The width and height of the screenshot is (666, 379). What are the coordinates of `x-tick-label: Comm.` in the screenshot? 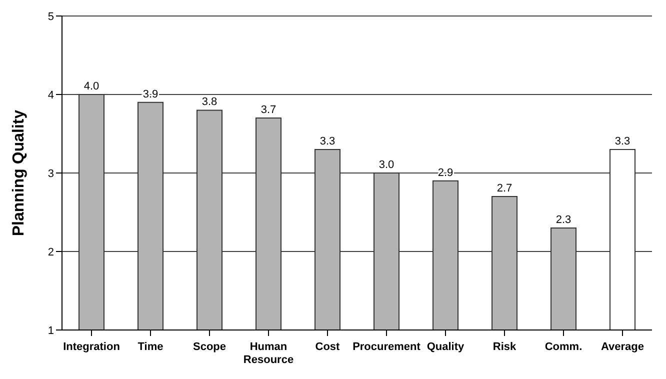 It's located at (563, 347).